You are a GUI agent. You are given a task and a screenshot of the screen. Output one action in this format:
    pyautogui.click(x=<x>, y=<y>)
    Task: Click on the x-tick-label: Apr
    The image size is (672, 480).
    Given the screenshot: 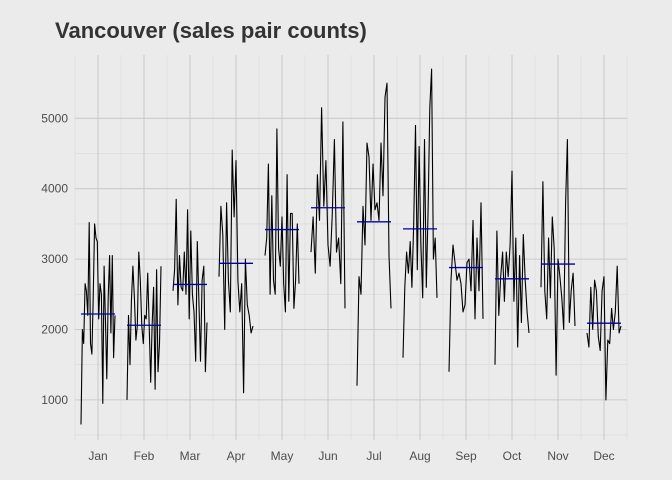 What is the action you would take?
    pyautogui.click(x=236, y=456)
    